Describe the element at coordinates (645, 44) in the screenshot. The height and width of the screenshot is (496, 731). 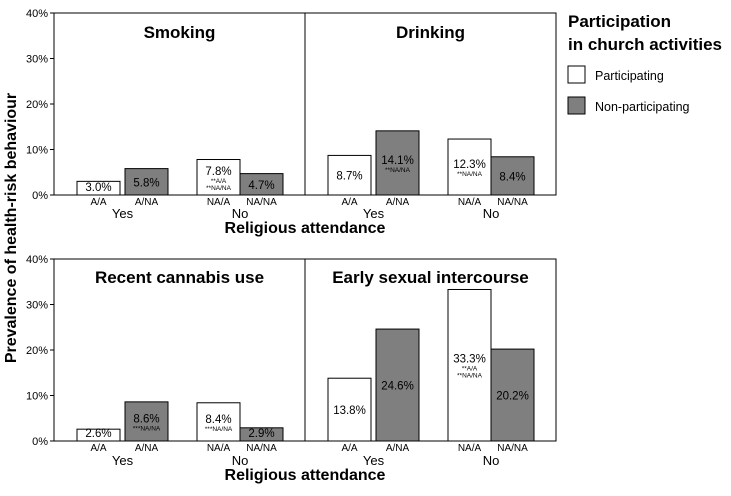
I see `legend-title-line2: in church activities` at that location.